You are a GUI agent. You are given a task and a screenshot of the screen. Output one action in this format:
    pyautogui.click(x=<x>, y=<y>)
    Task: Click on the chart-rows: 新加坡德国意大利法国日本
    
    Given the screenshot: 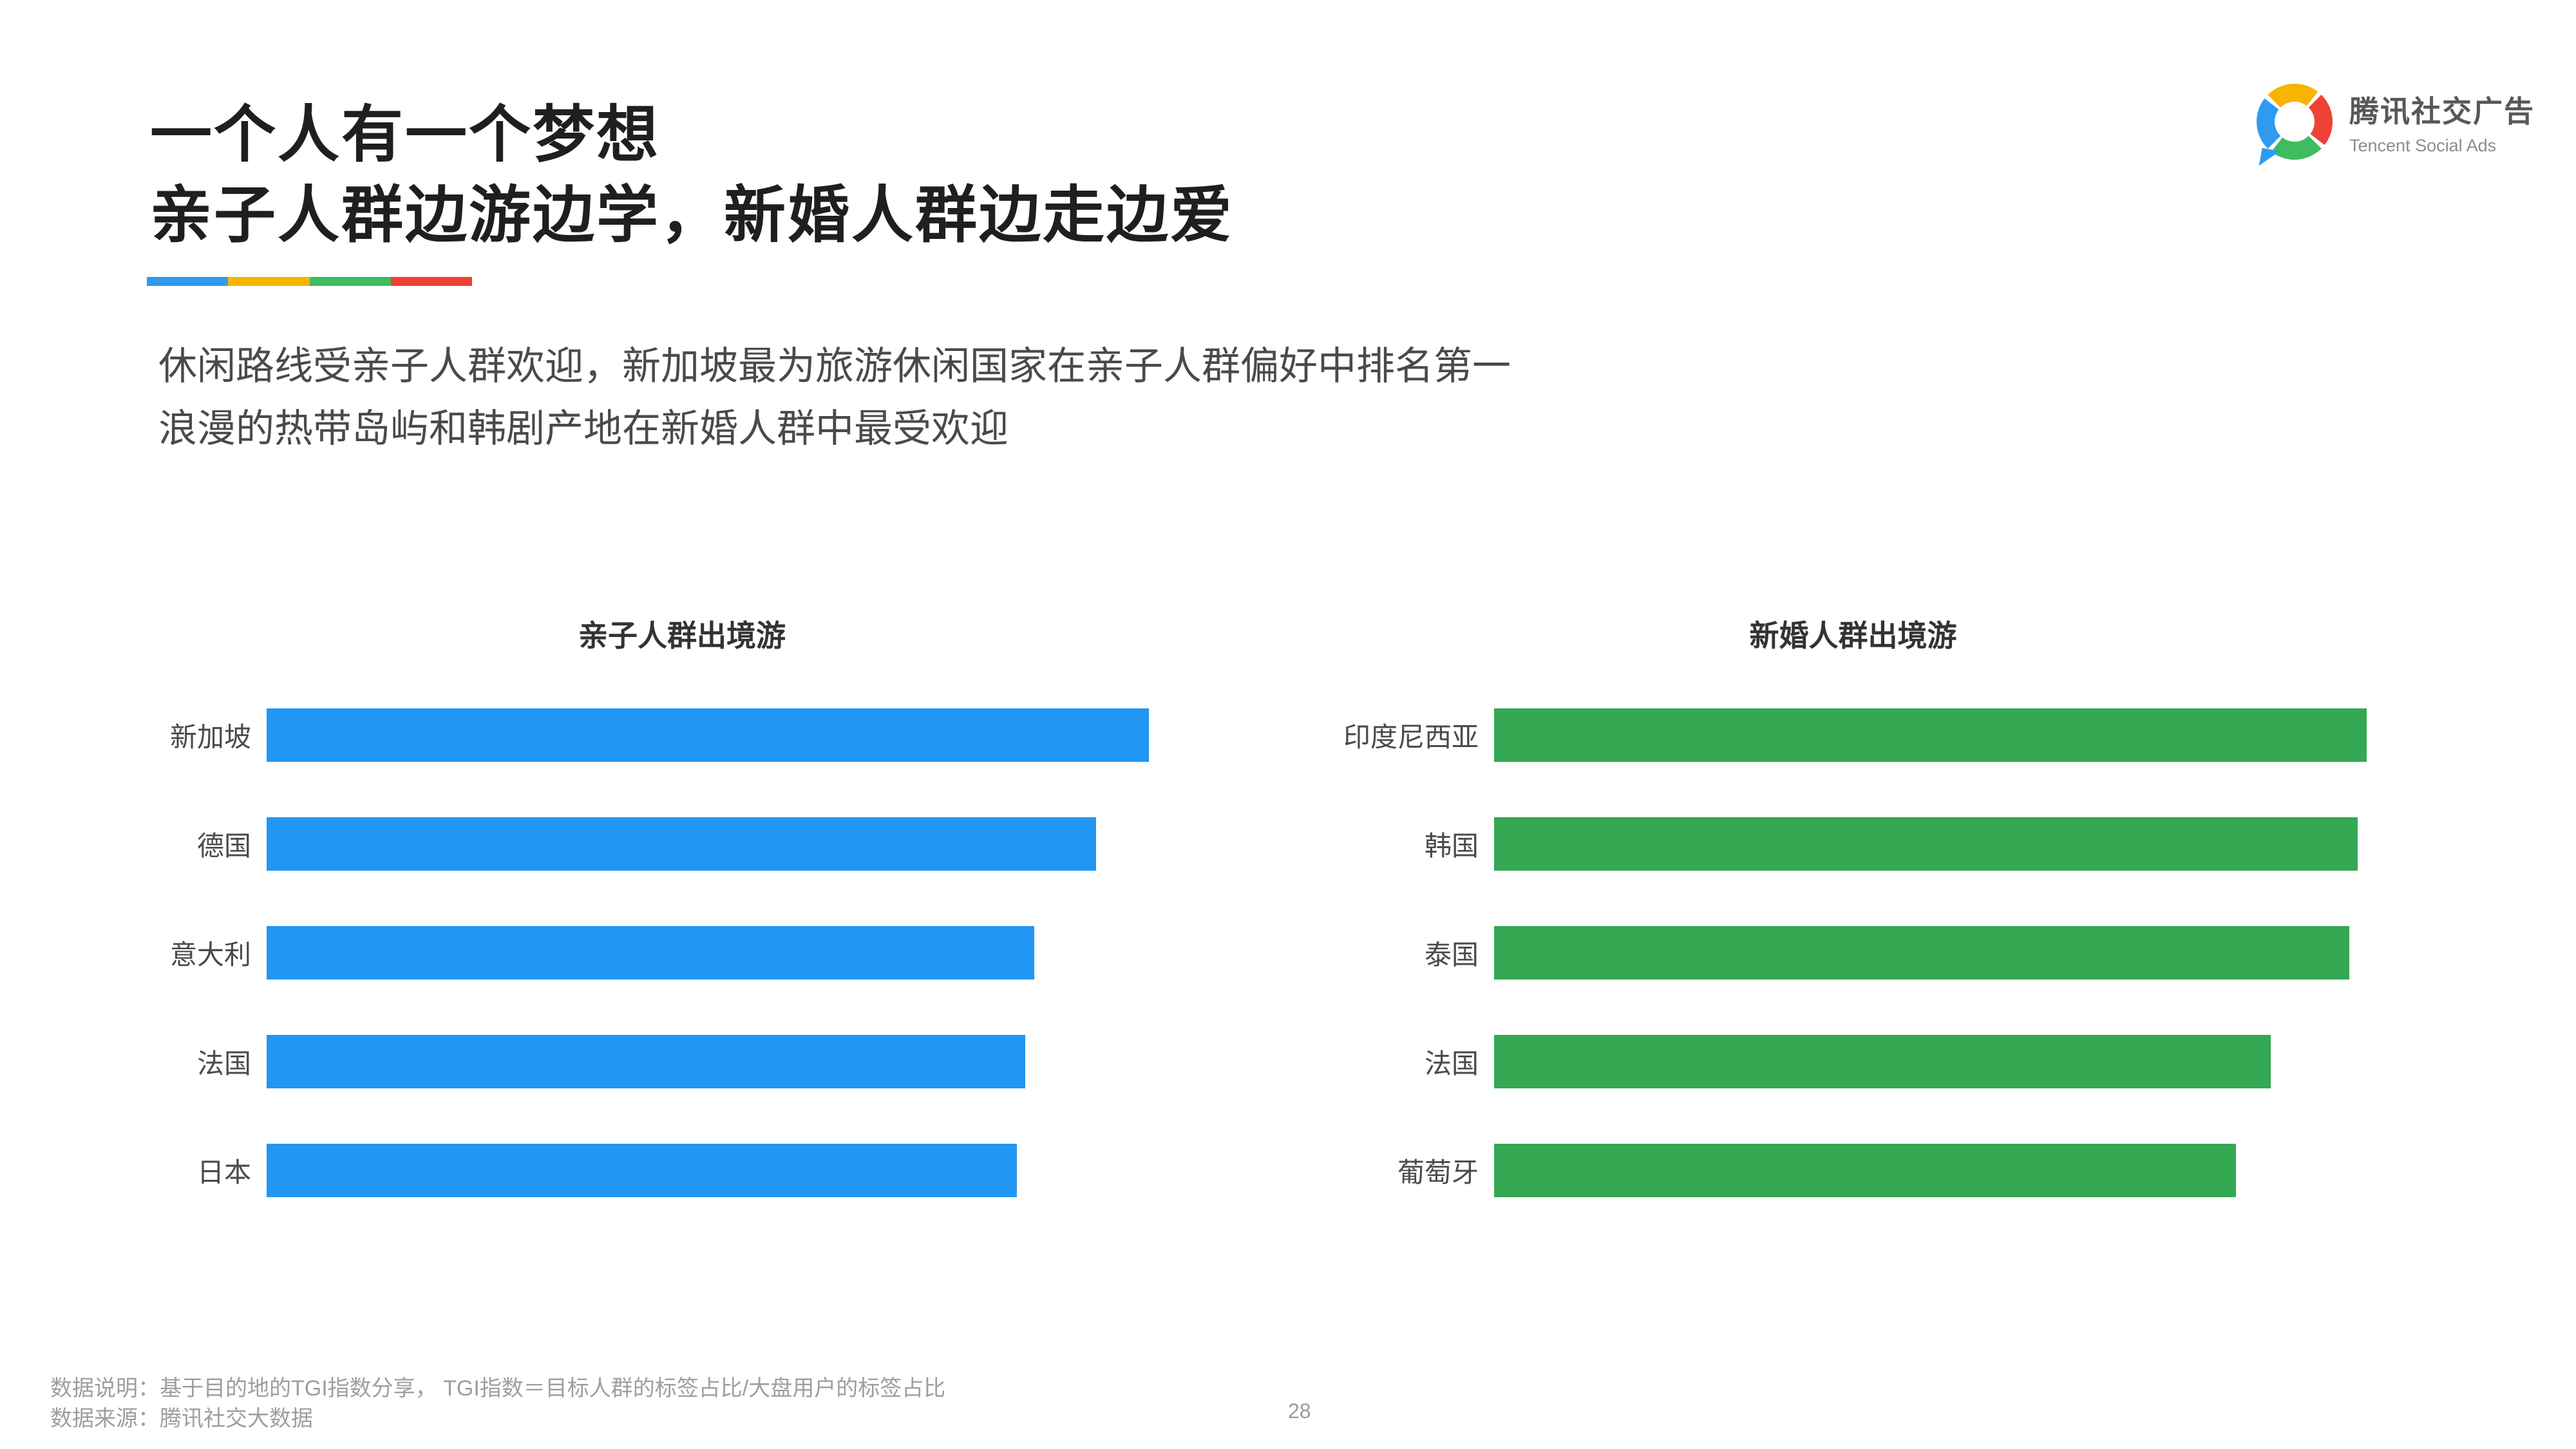 What is the action you would take?
    pyautogui.click(x=592, y=953)
    